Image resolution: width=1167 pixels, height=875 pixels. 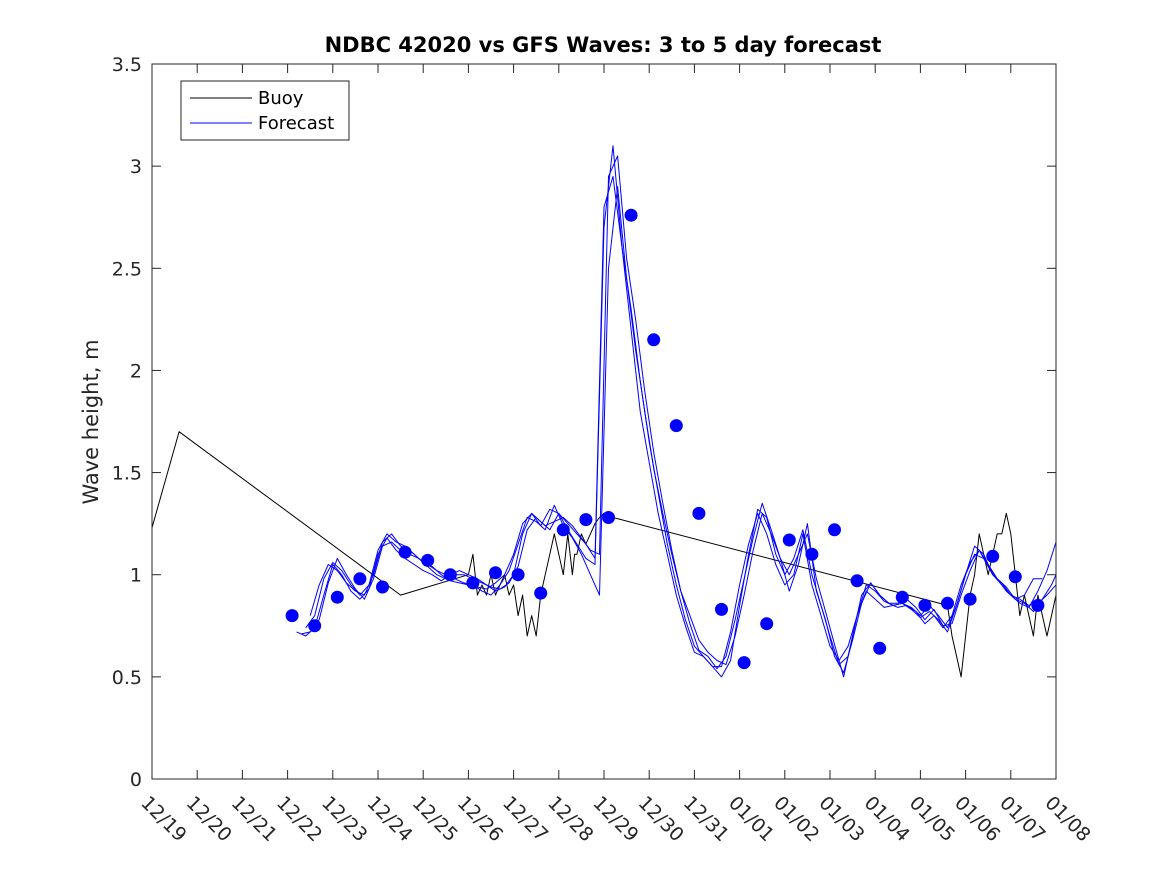 I want to click on y-tick-label: 0.5, so click(x=127, y=678).